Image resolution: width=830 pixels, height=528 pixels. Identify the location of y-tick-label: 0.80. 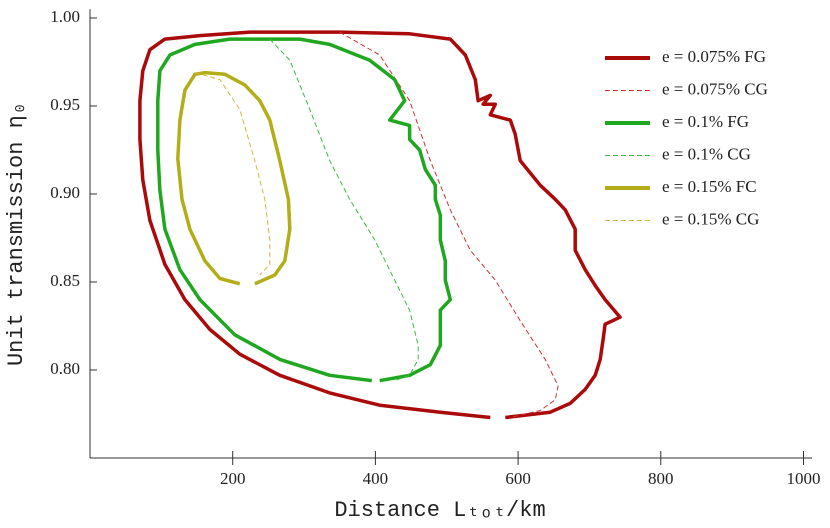
(65, 368).